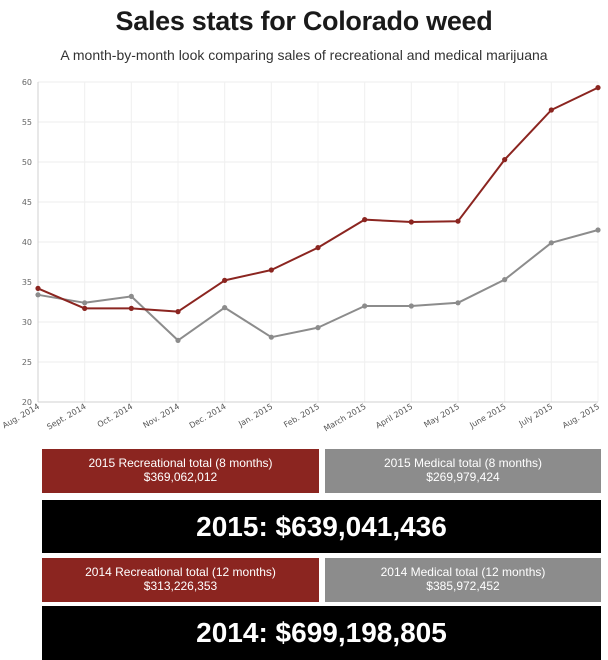 Image resolution: width=608 pixels, height=660 pixels. I want to click on y-tick-label: 25, so click(27, 362).